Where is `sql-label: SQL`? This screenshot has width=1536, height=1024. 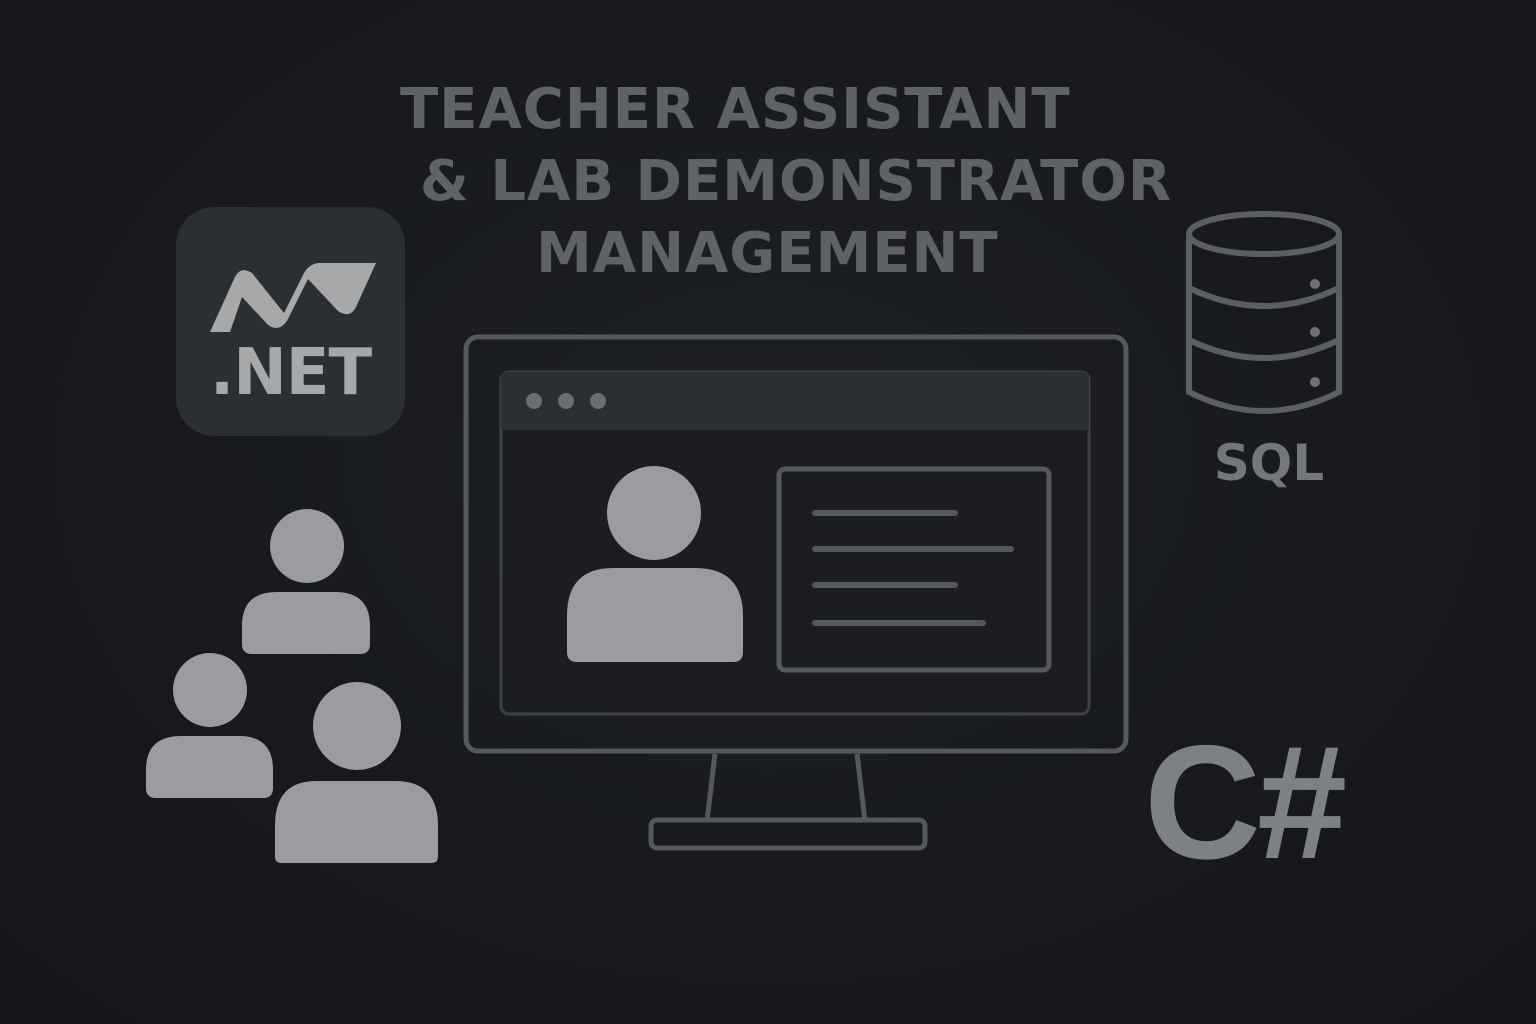 sql-label: SQL is located at coordinates (1269, 463).